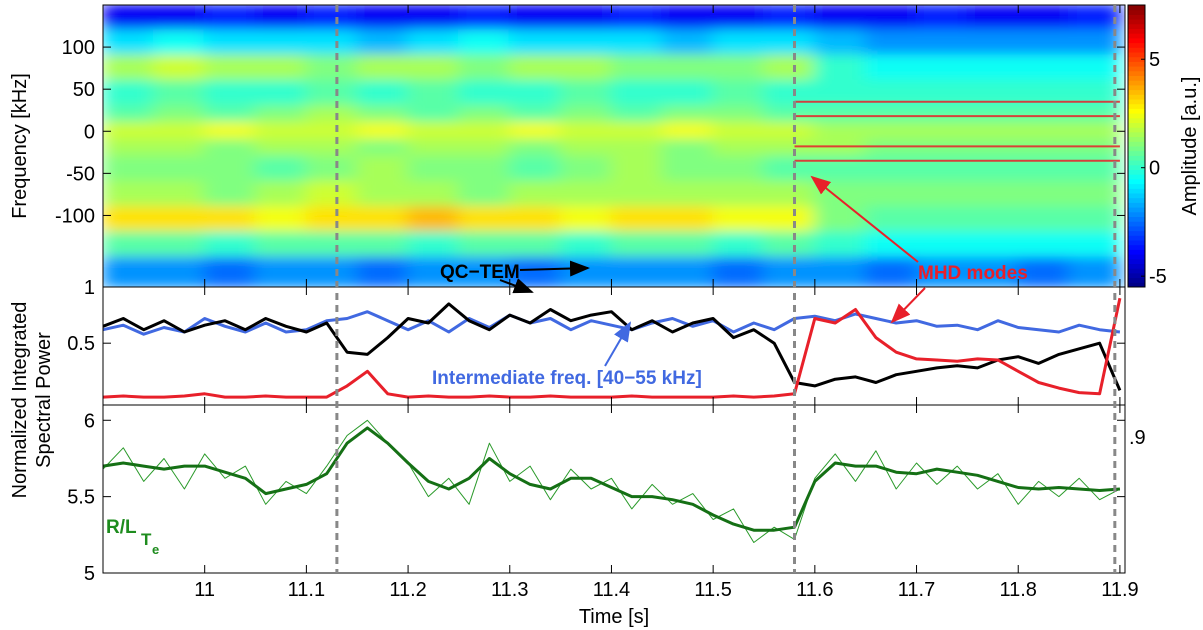  I want to click on colorbar-label: Amplitude [a.u.], so click(1190, 146).